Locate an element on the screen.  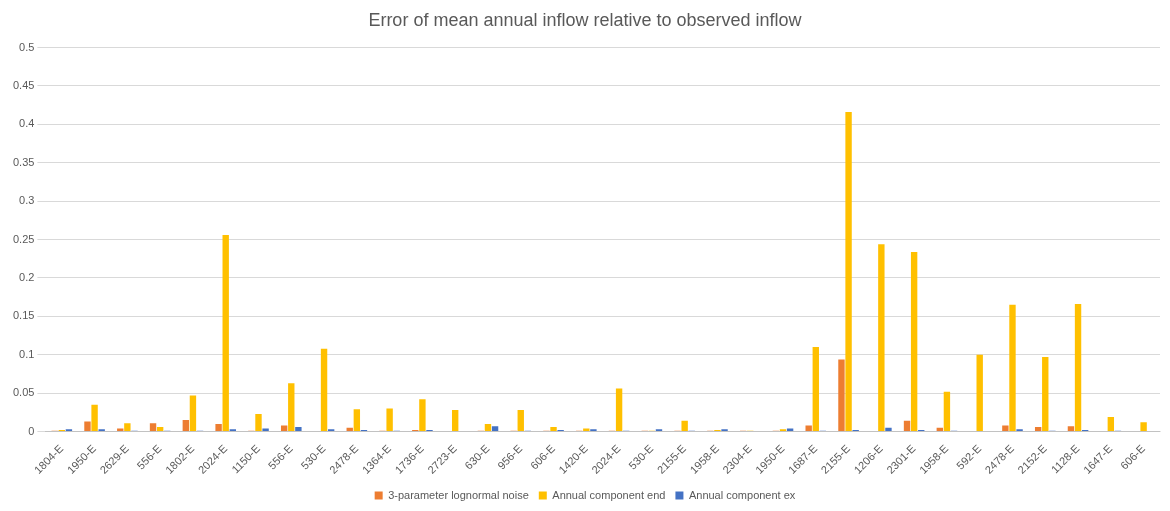
y-tick-label: 0.1 is located at coordinates (27, 353).